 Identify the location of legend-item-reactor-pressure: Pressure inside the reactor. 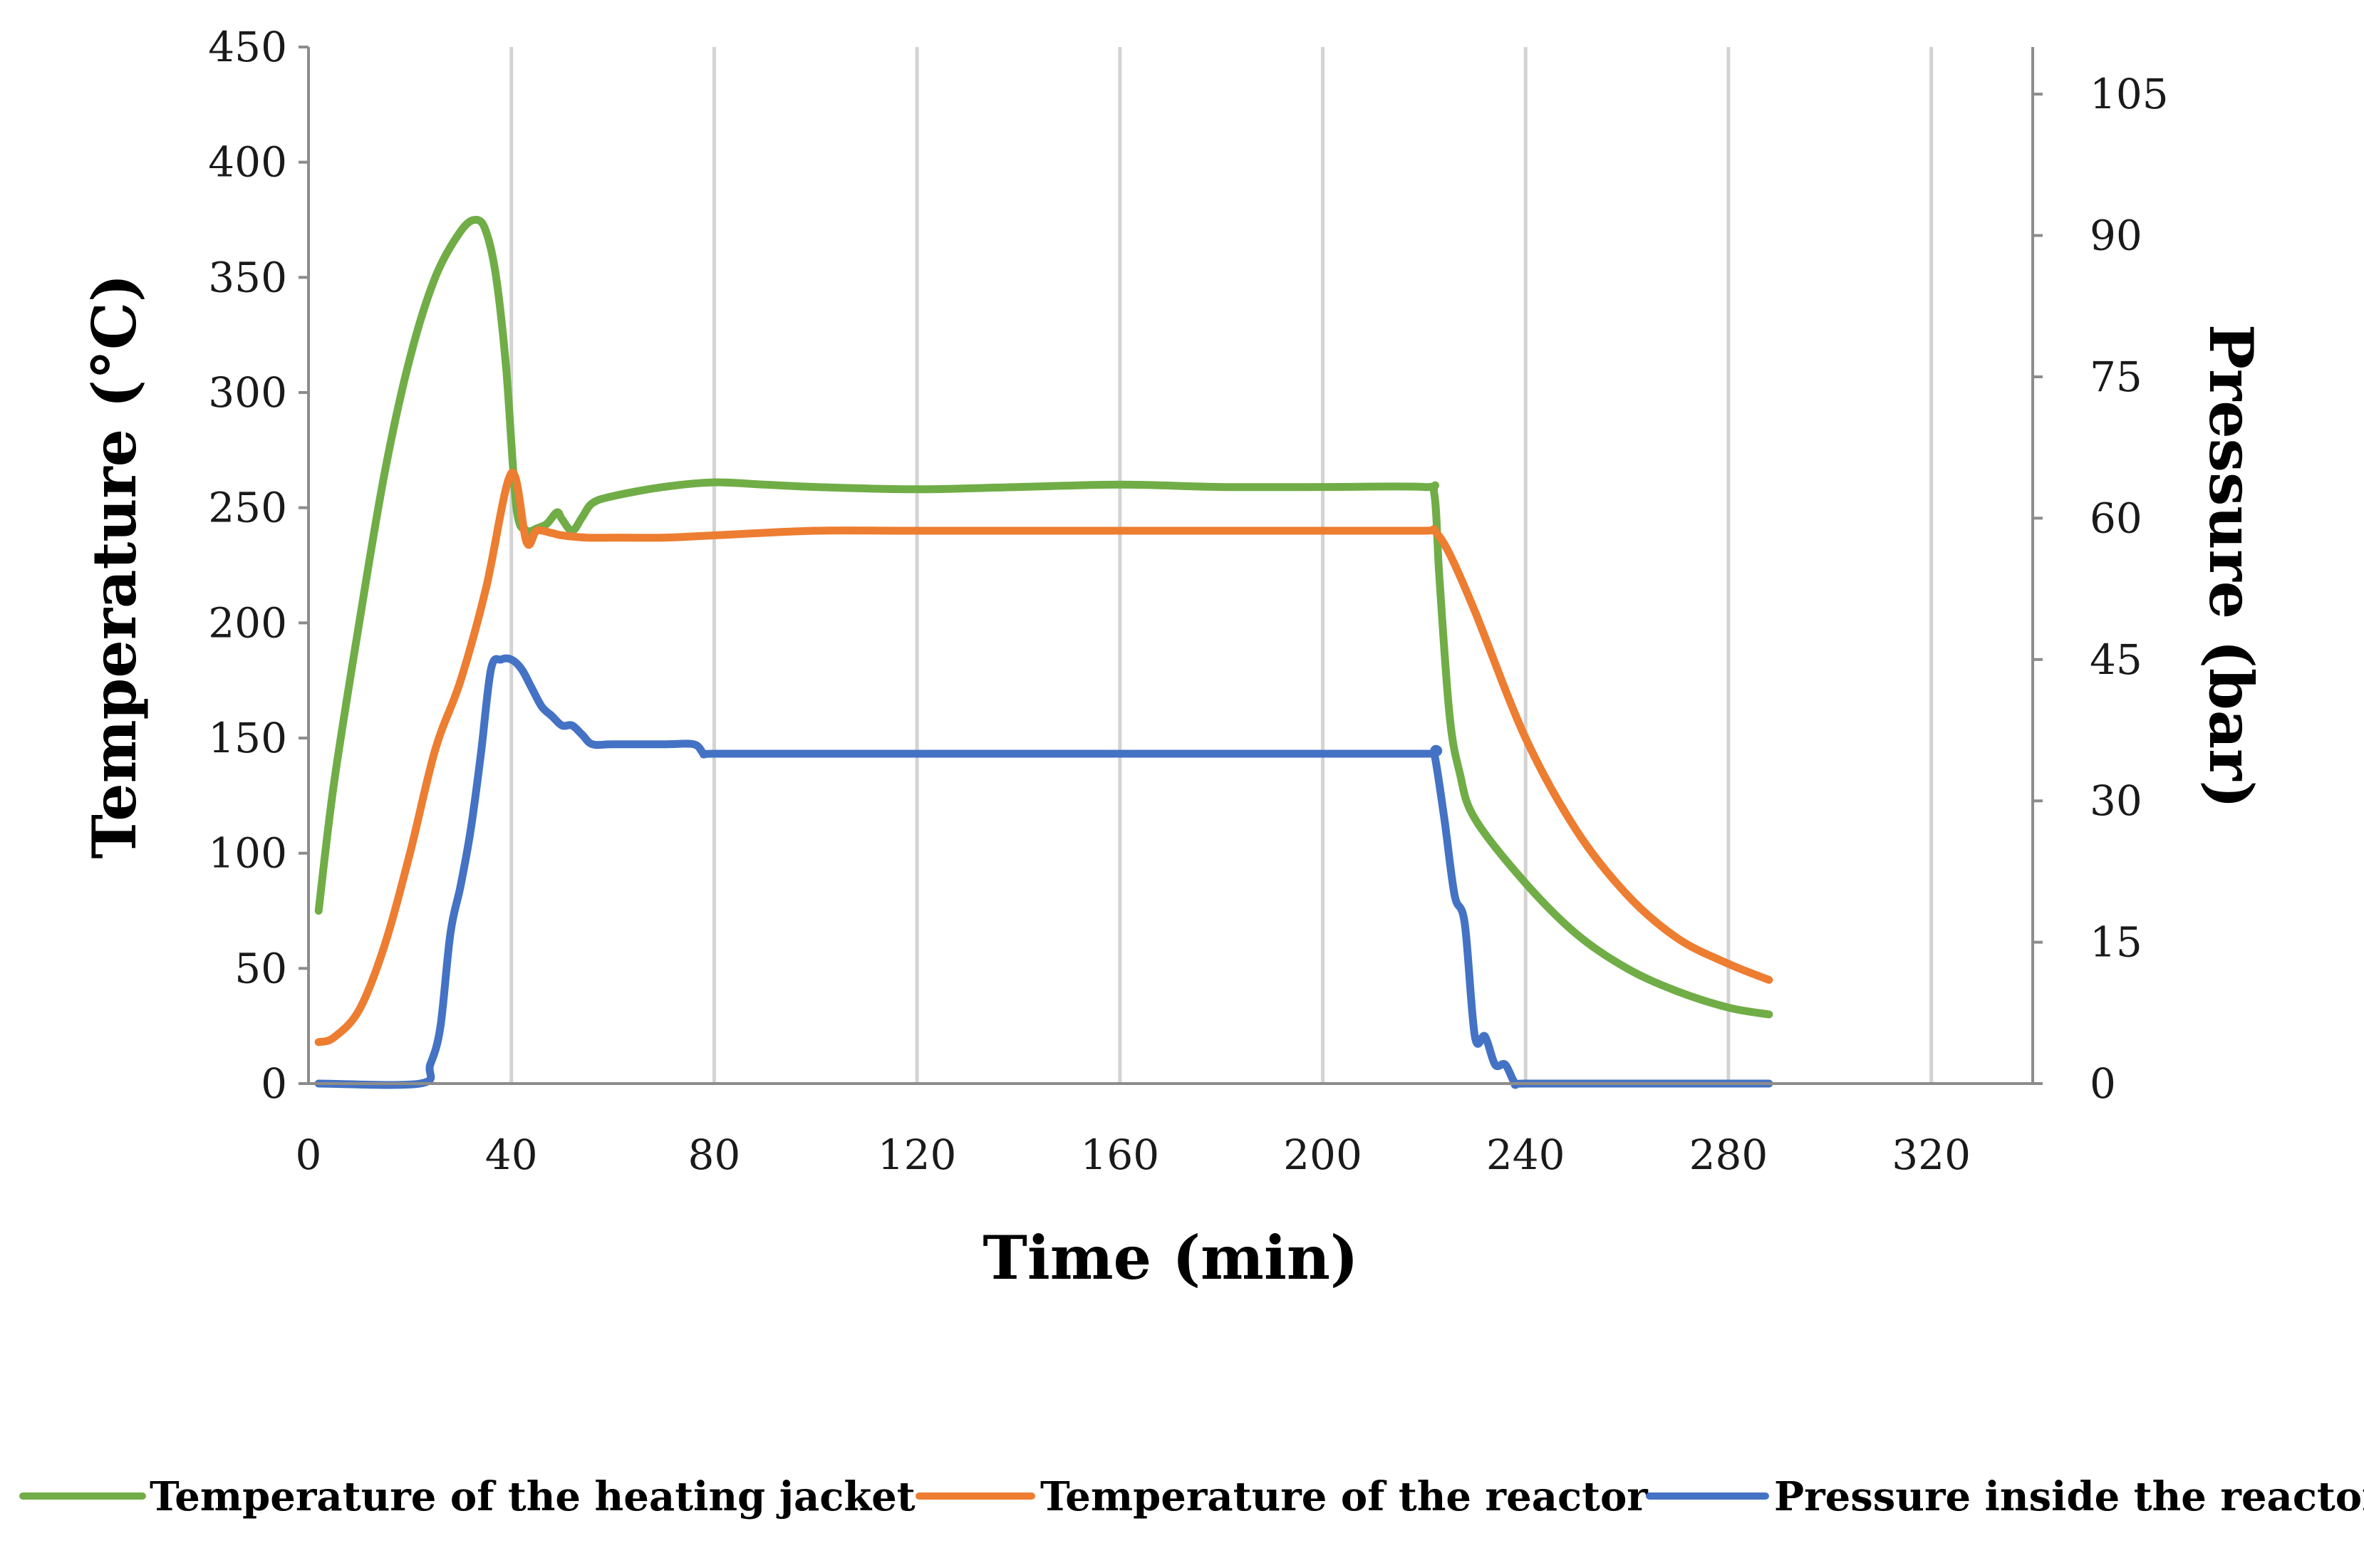
(2005, 1496).